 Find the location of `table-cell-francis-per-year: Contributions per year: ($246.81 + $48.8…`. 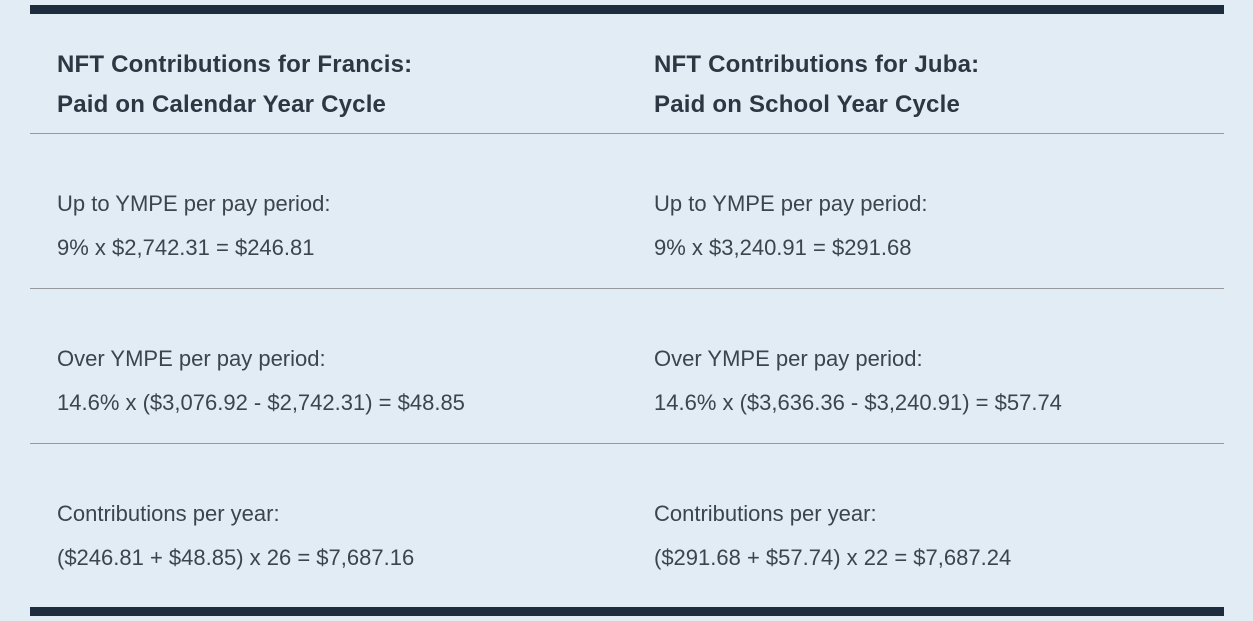

table-cell-francis-per-year: Contributions per year: ($246.81 + $48.8… is located at coordinates (328, 521).